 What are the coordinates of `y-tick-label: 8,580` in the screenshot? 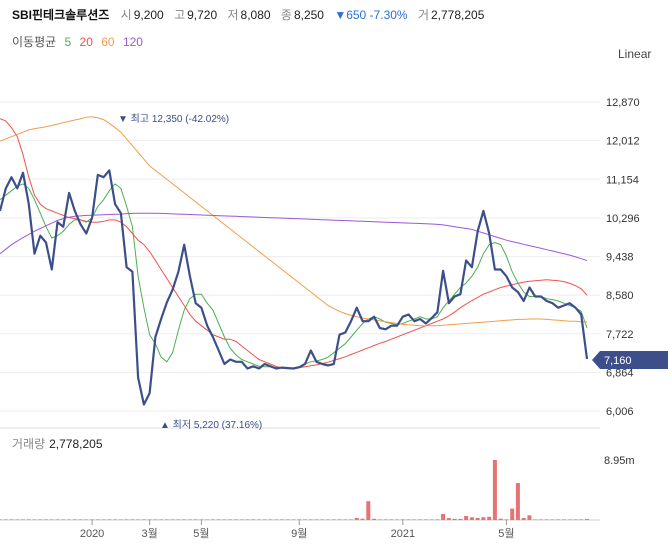 It's located at (620, 296).